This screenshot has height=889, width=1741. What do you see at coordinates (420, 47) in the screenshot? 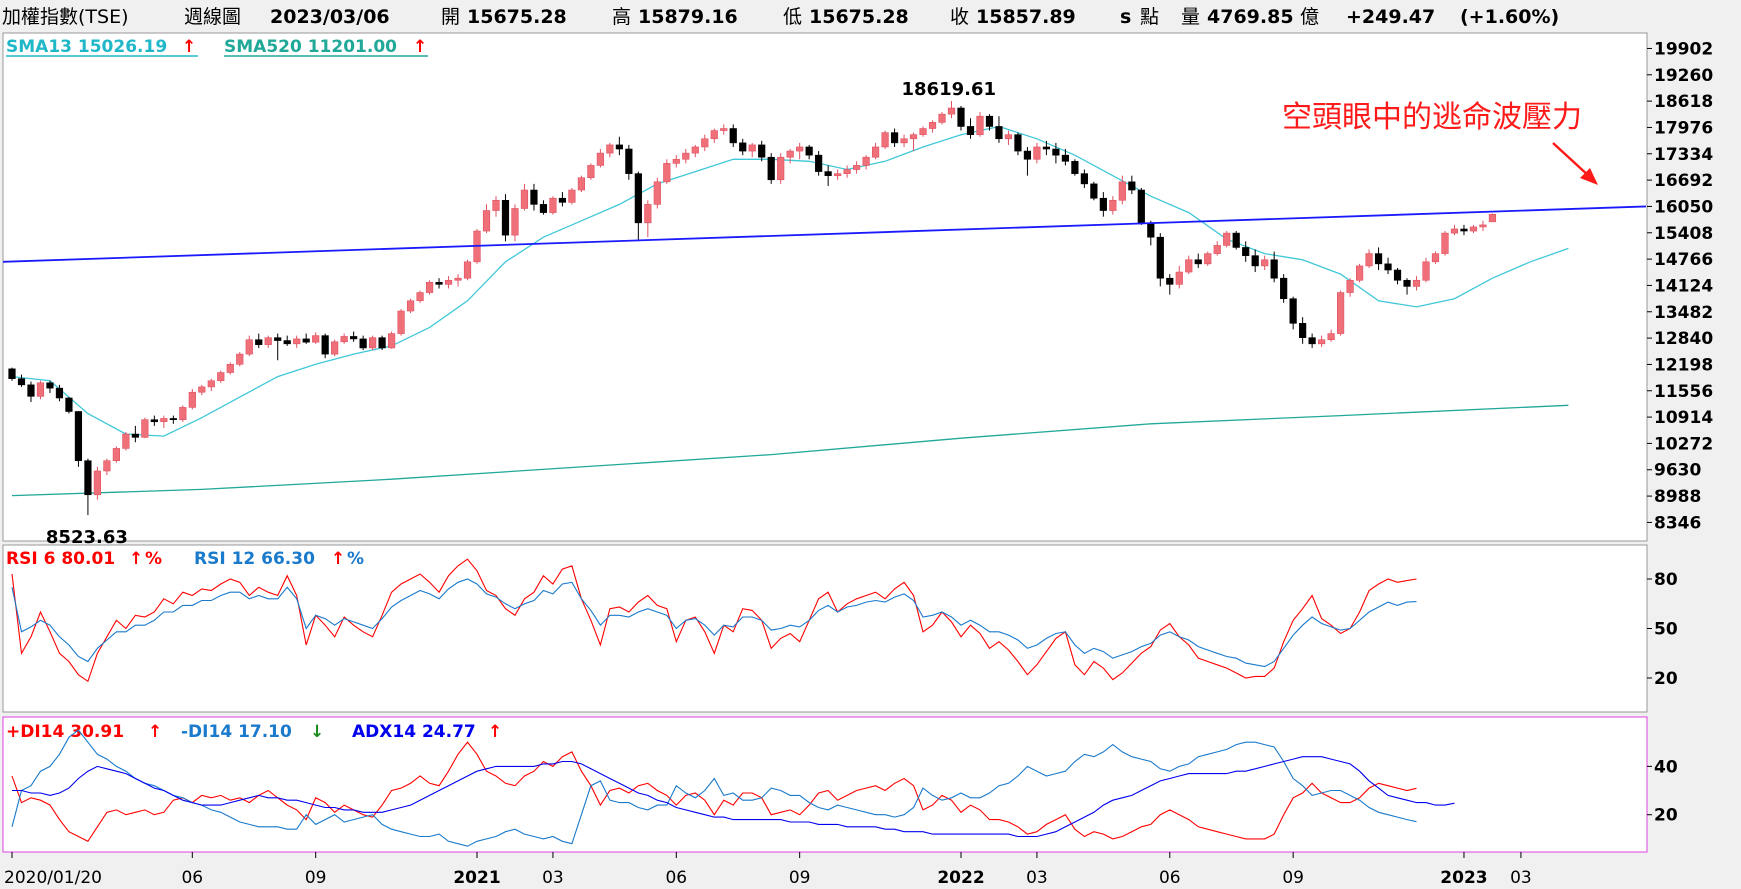
I see `sma520-up-arrow-icon: ↑` at bounding box center [420, 47].